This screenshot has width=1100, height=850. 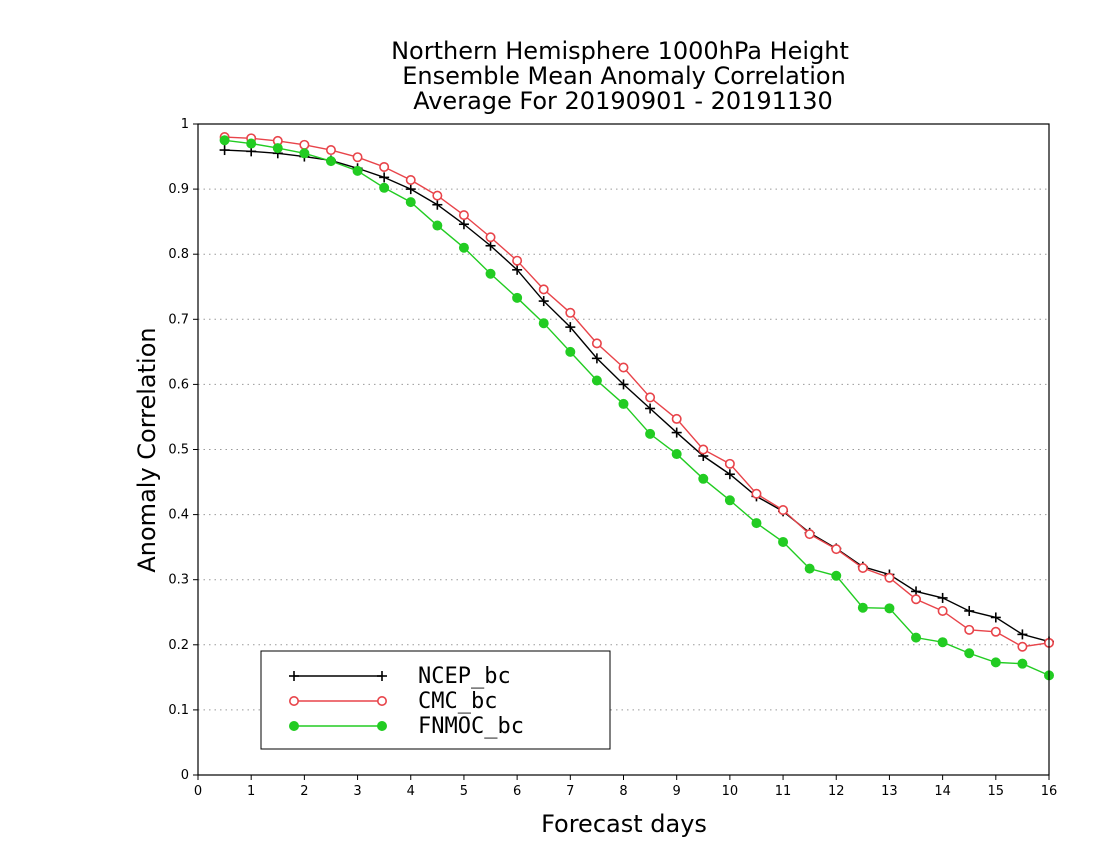 What do you see at coordinates (185, 775) in the screenshot?
I see `y-tick-label: 0` at bounding box center [185, 775].